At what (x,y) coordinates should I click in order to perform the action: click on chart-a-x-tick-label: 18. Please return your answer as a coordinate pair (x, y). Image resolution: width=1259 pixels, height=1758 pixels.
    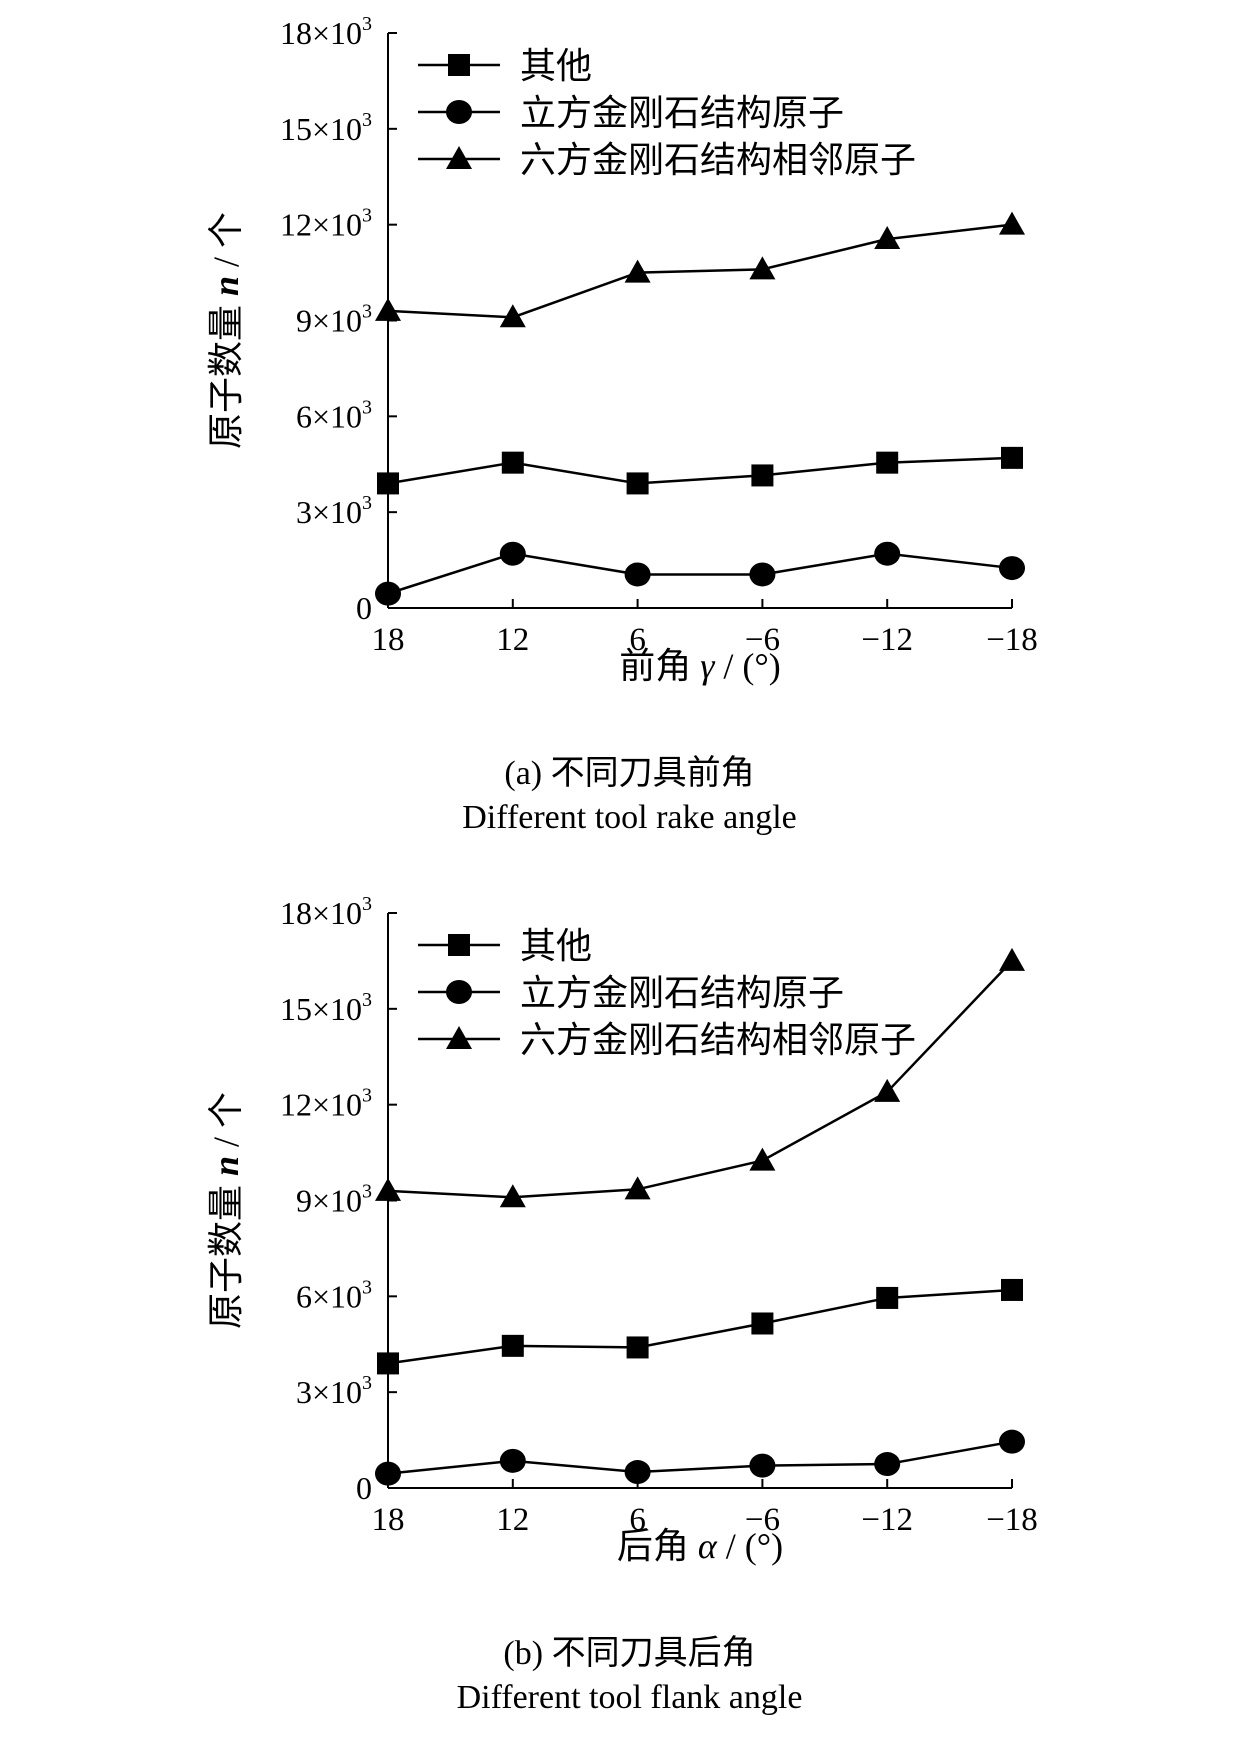
    Looking at the image, I should click on (388, 640).